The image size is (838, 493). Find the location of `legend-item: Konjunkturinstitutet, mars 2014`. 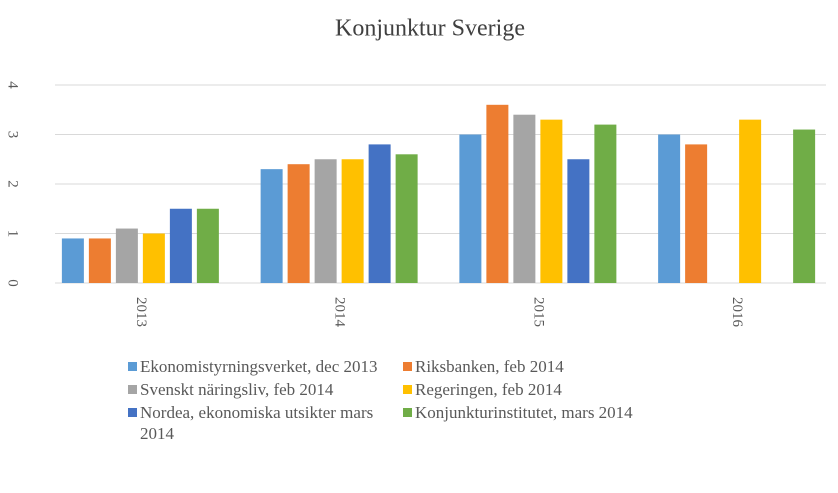

legend-item: Konjunkturinstitutet, mars 2014 is located at coordinates (540, 423).